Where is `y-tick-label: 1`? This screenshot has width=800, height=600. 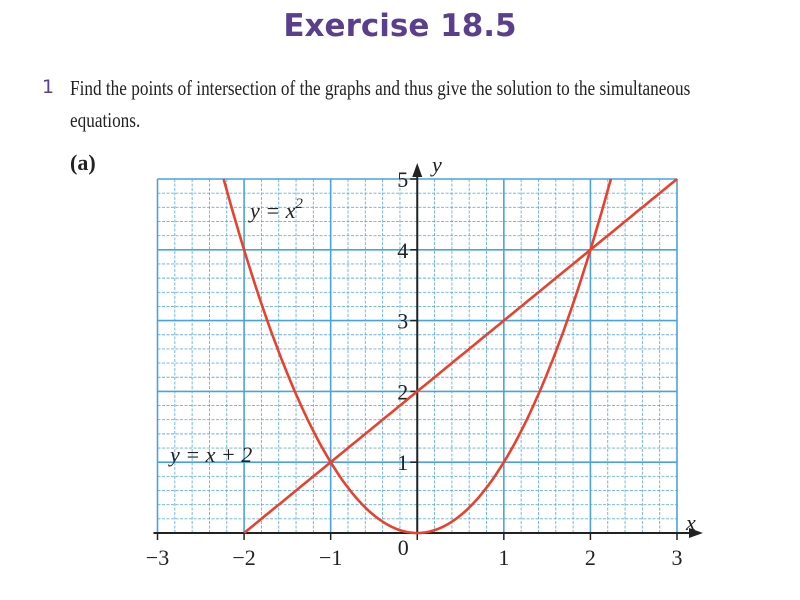 y-tick-label: 1 is located at coordinates (402, 462).